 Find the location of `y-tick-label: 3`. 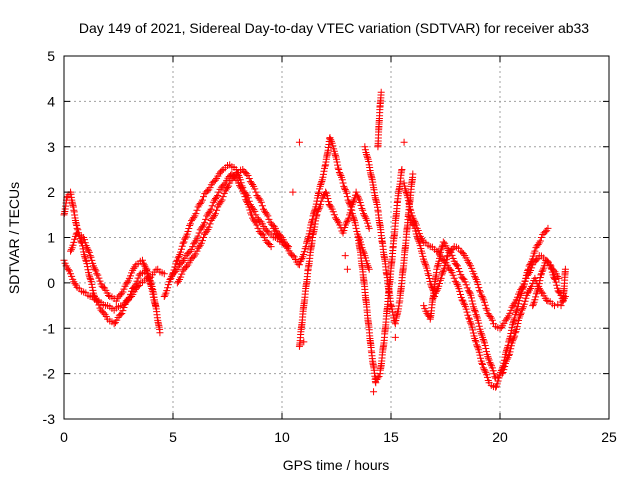

y-tick-label: 3 is located at coordinates (51, 147).